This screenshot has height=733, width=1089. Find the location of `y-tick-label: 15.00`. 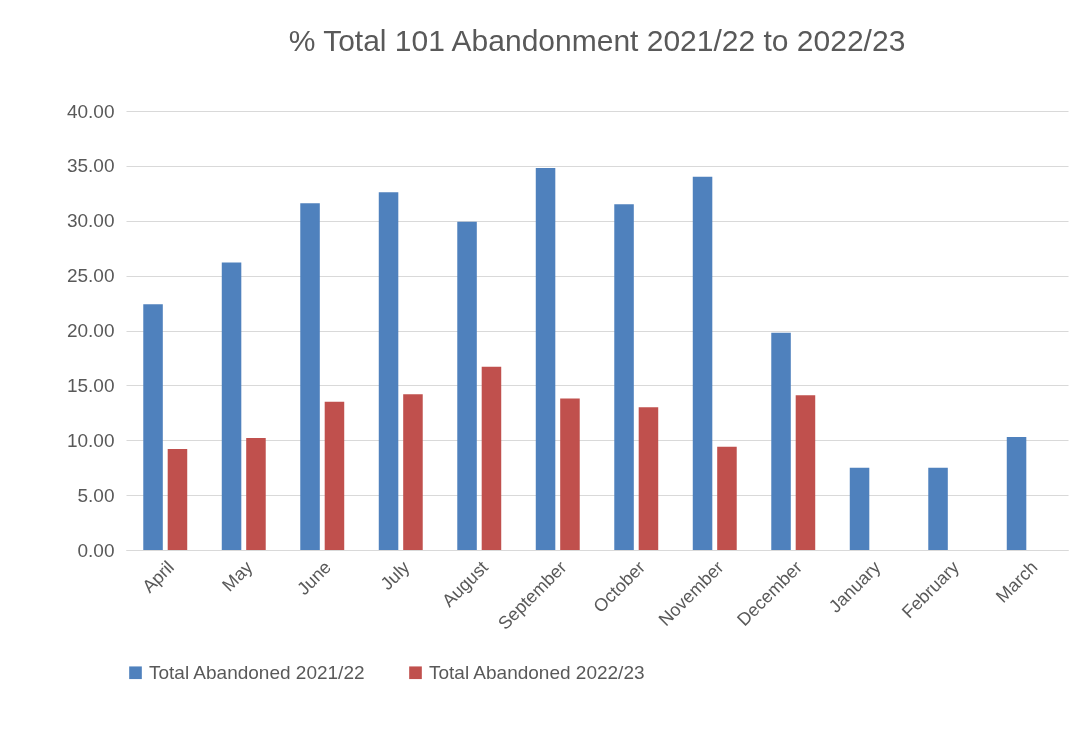

y-tick-label: 15.00 is located at coordinates (90, 385).